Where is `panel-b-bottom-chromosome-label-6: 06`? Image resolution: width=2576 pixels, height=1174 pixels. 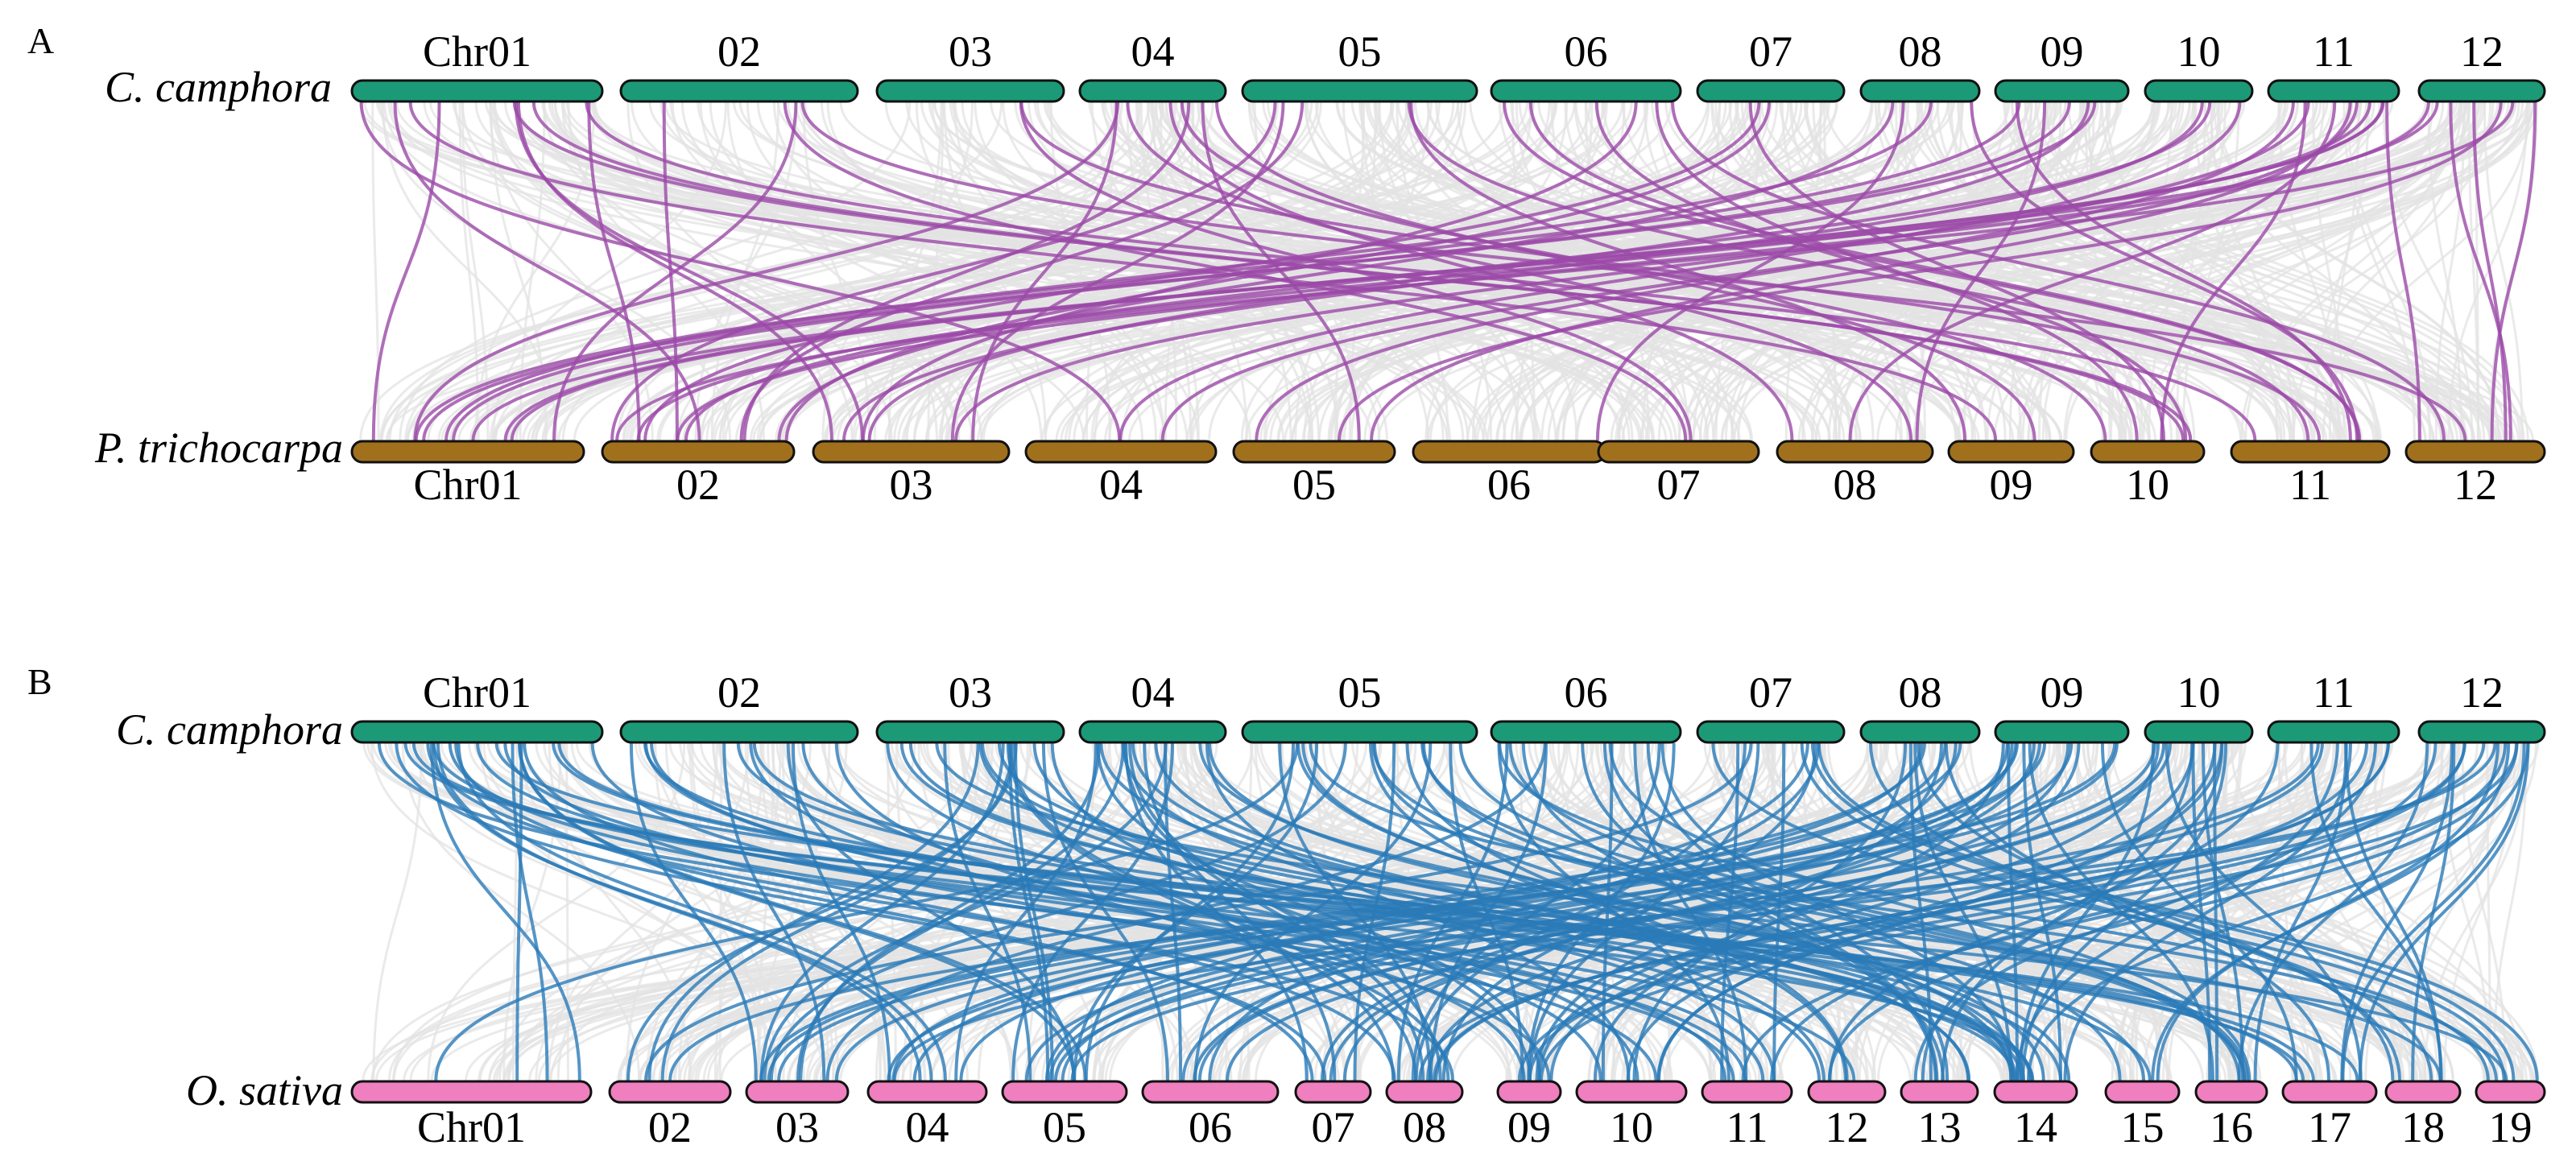 panel-b-bottom-chromosome-label-6: 06 is located at coordinates (1211, 1127).